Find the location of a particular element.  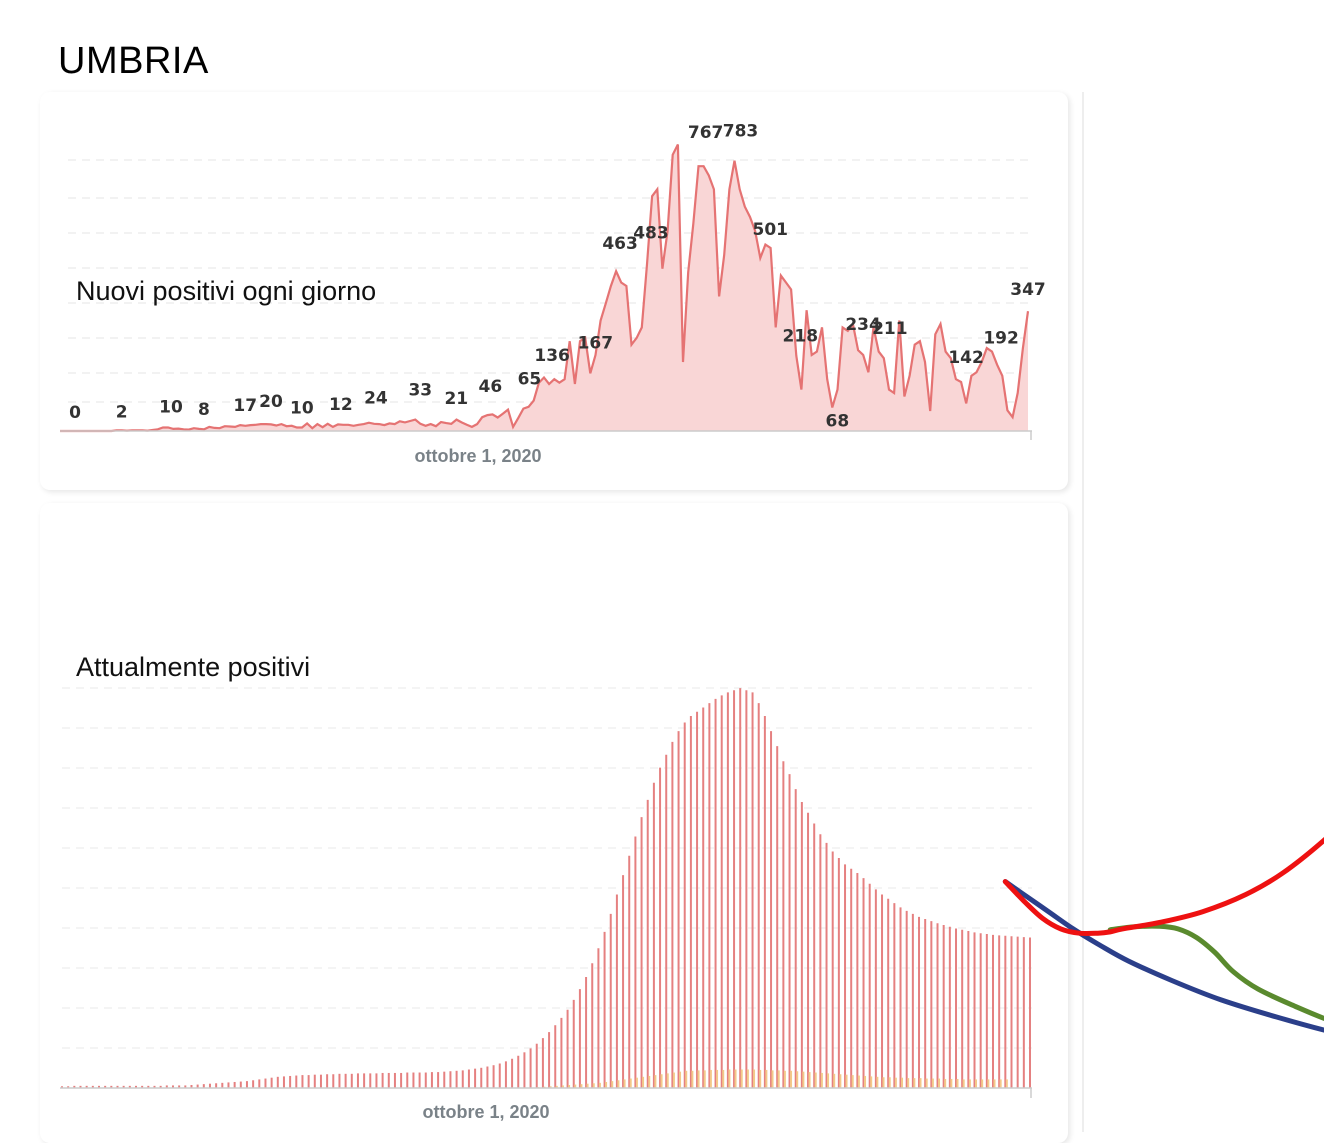

data-label: 20 is located at coordinates (271, 402).